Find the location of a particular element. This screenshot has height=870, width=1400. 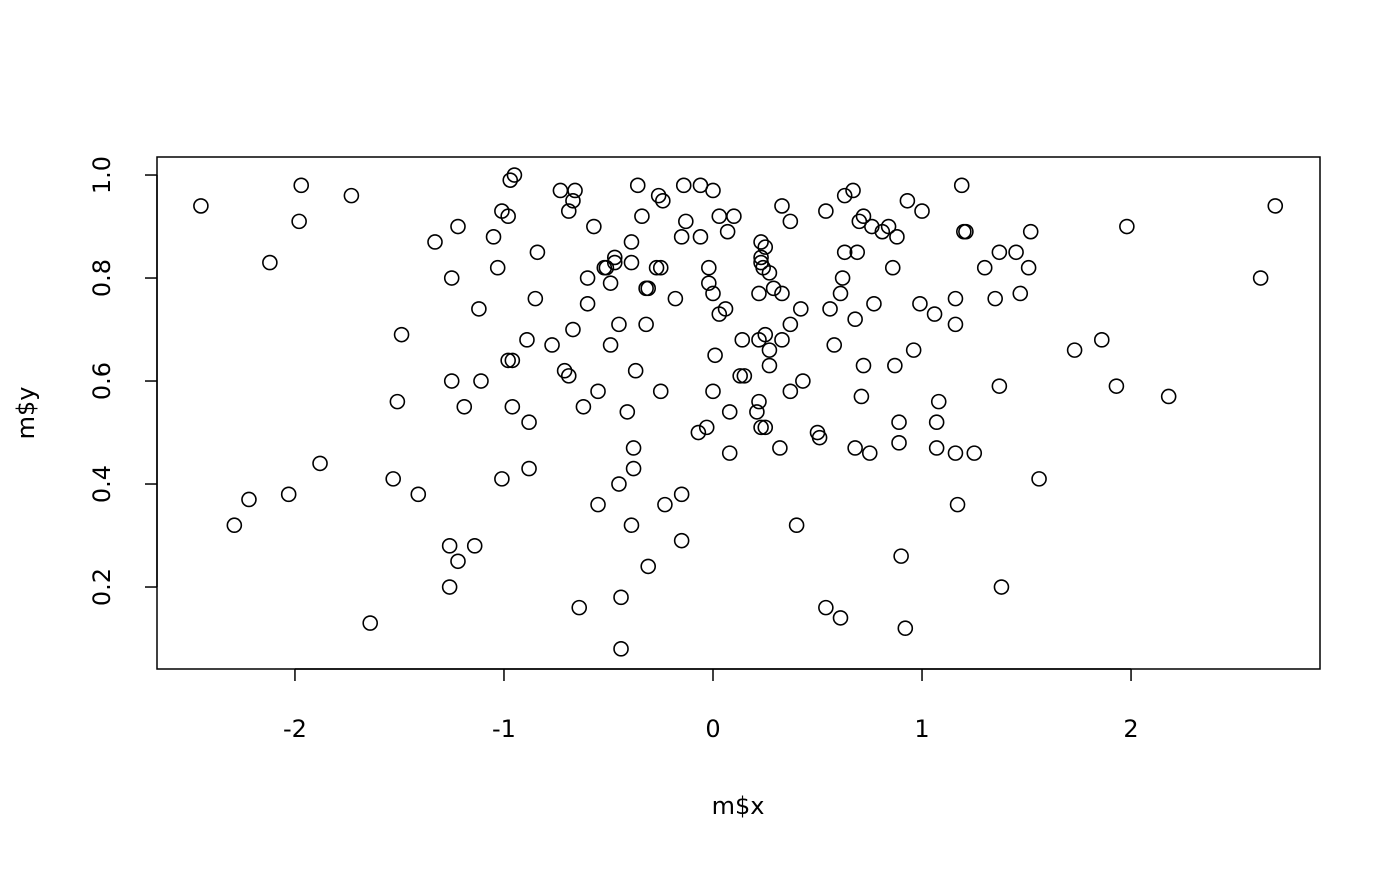

x-tick-label: -1 is located at coordinates (504, 729).